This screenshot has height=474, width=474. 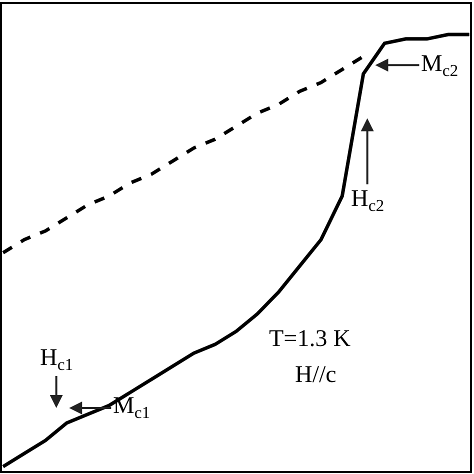 I want to click on annotation: T=1.3 K, so click(x=310, y=339).